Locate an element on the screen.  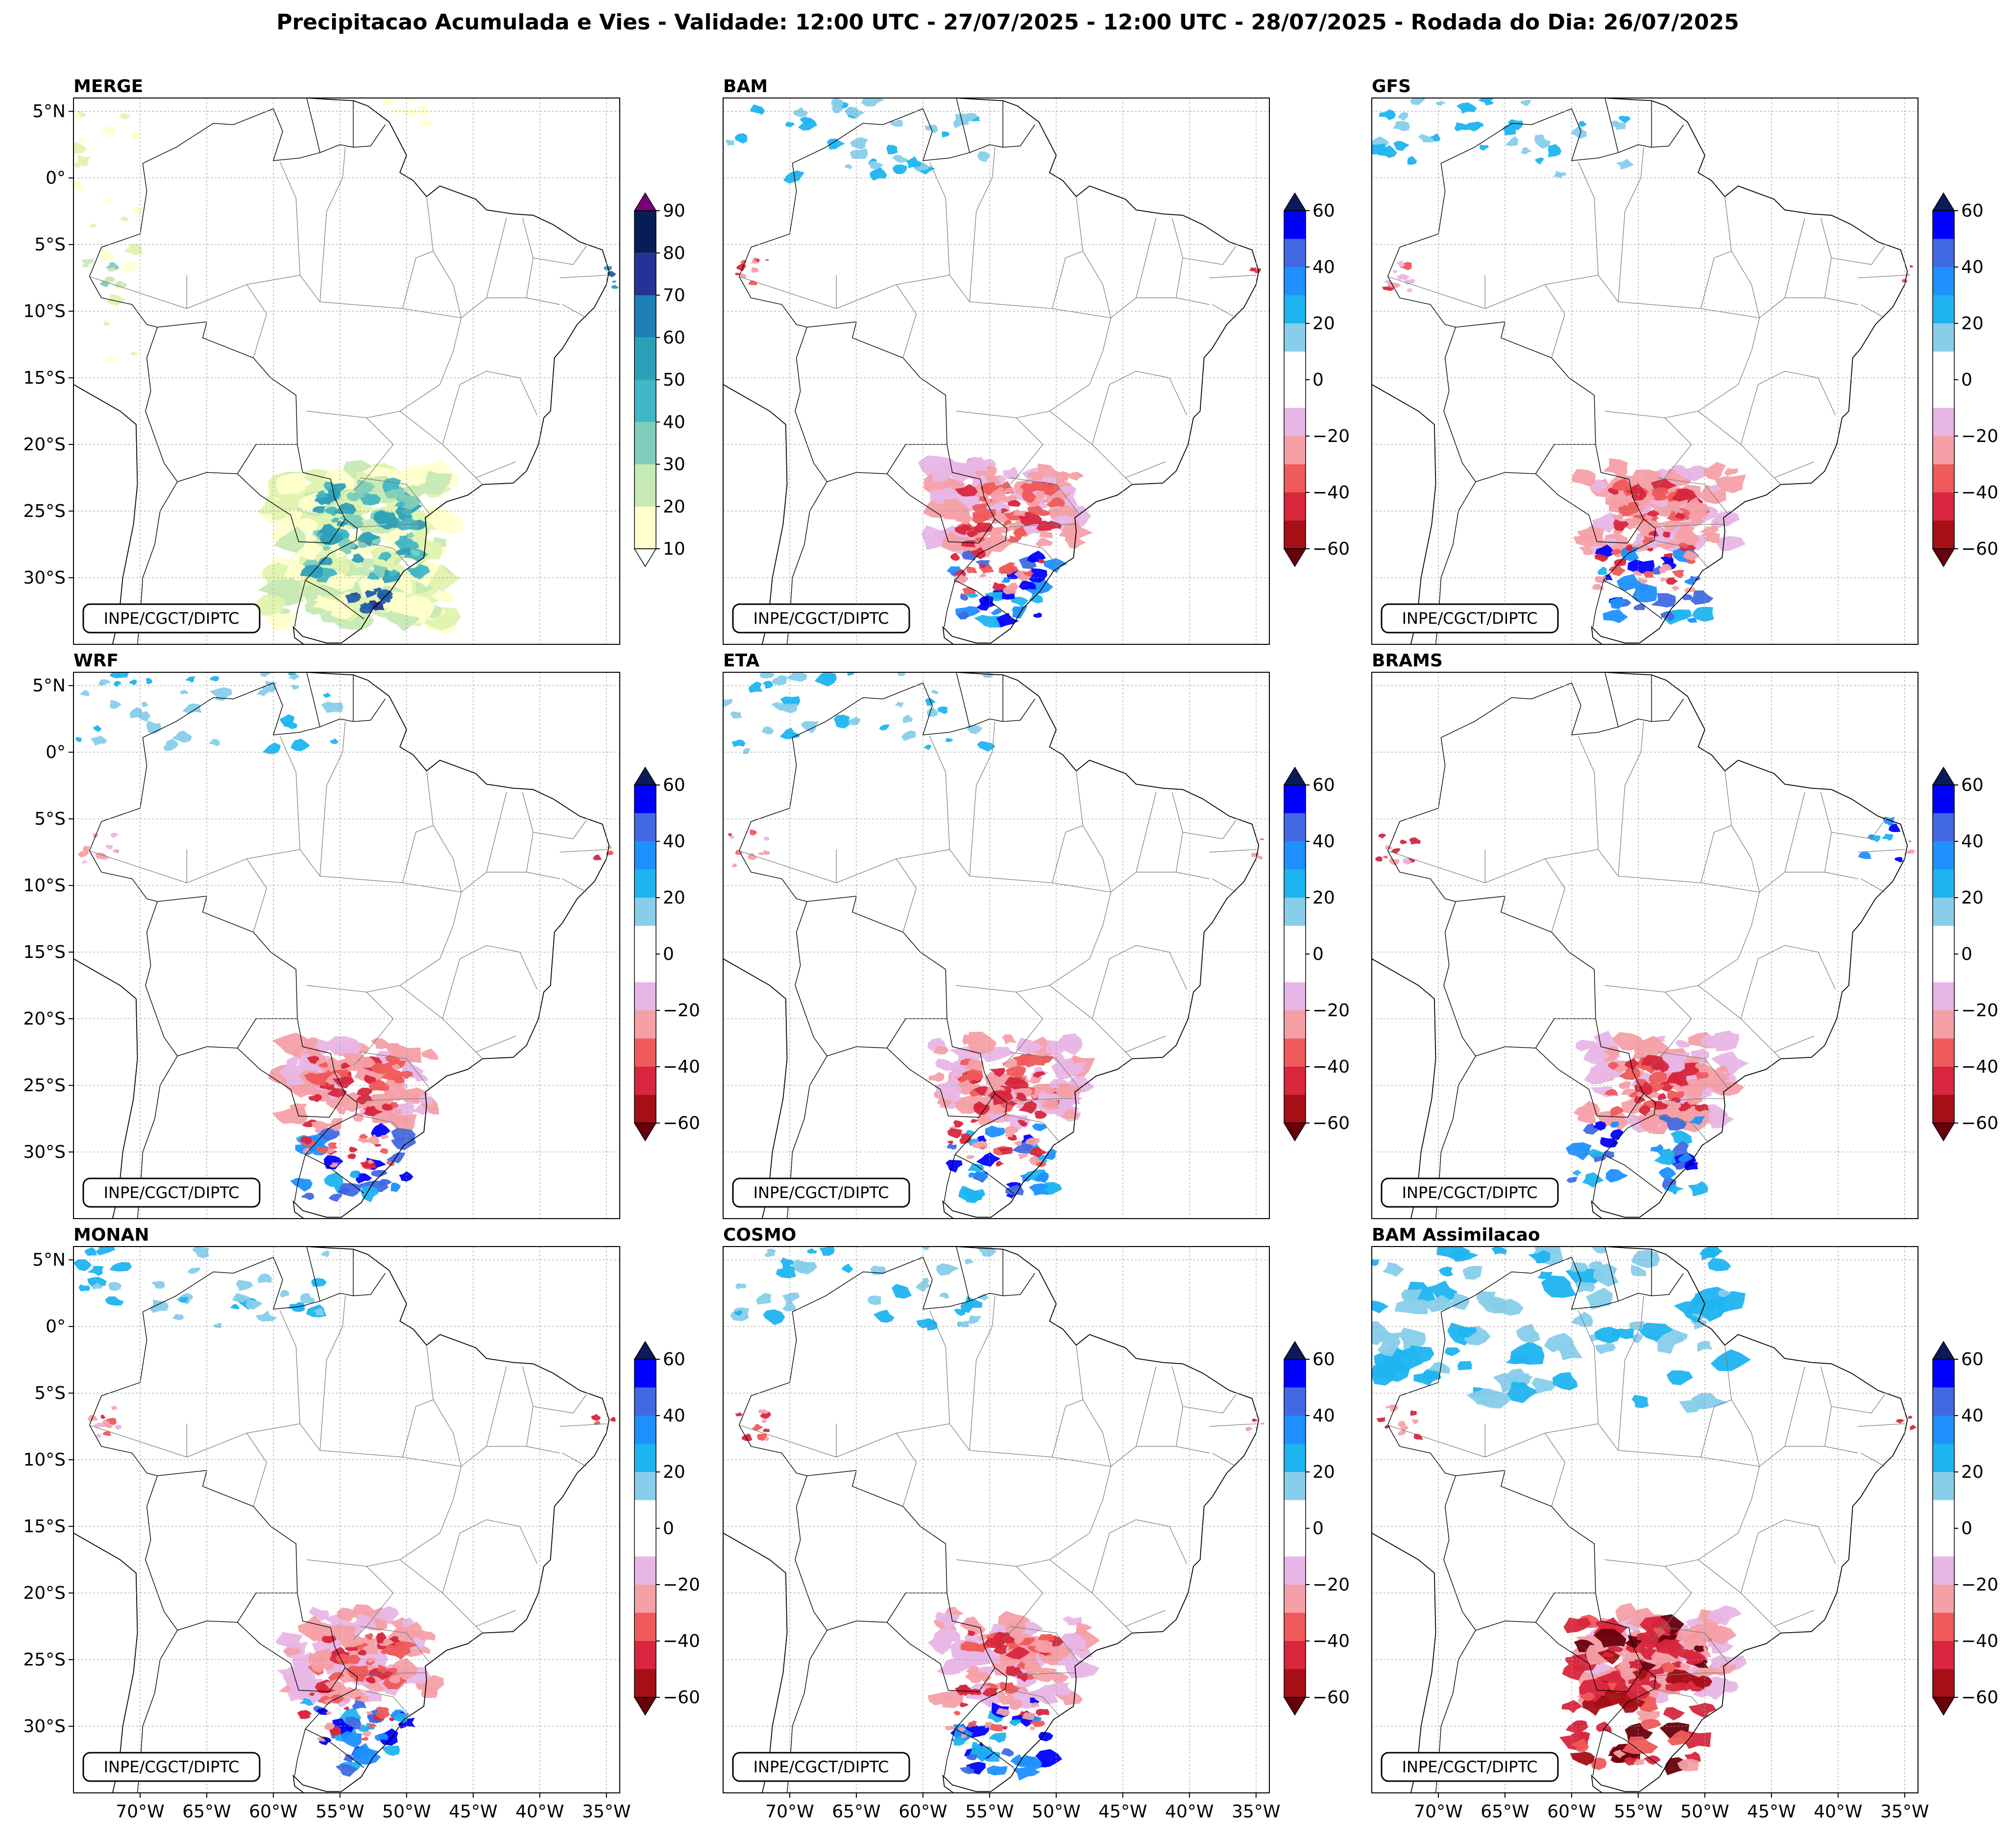
colorbar-extend-min is located at coordinates (1943, 1706).